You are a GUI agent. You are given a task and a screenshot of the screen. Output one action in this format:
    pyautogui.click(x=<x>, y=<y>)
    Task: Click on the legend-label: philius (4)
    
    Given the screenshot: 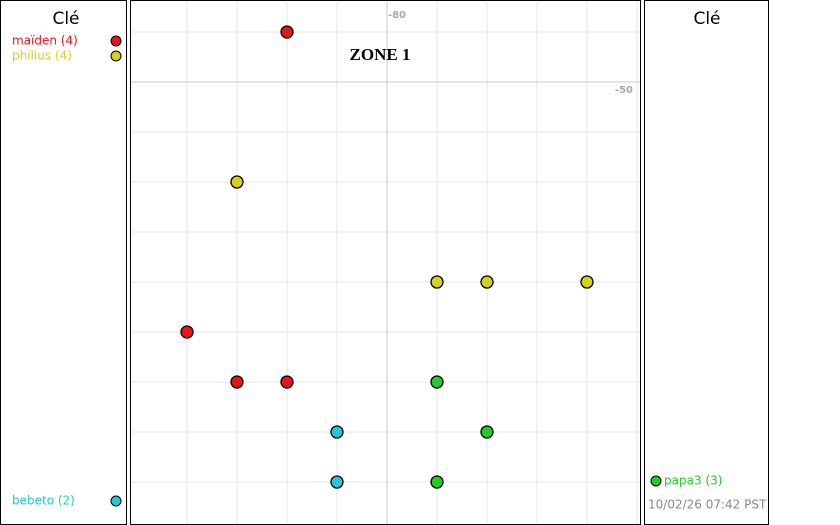 What is the action you would take?
    pyautogui.click(x=42, y=56)
    